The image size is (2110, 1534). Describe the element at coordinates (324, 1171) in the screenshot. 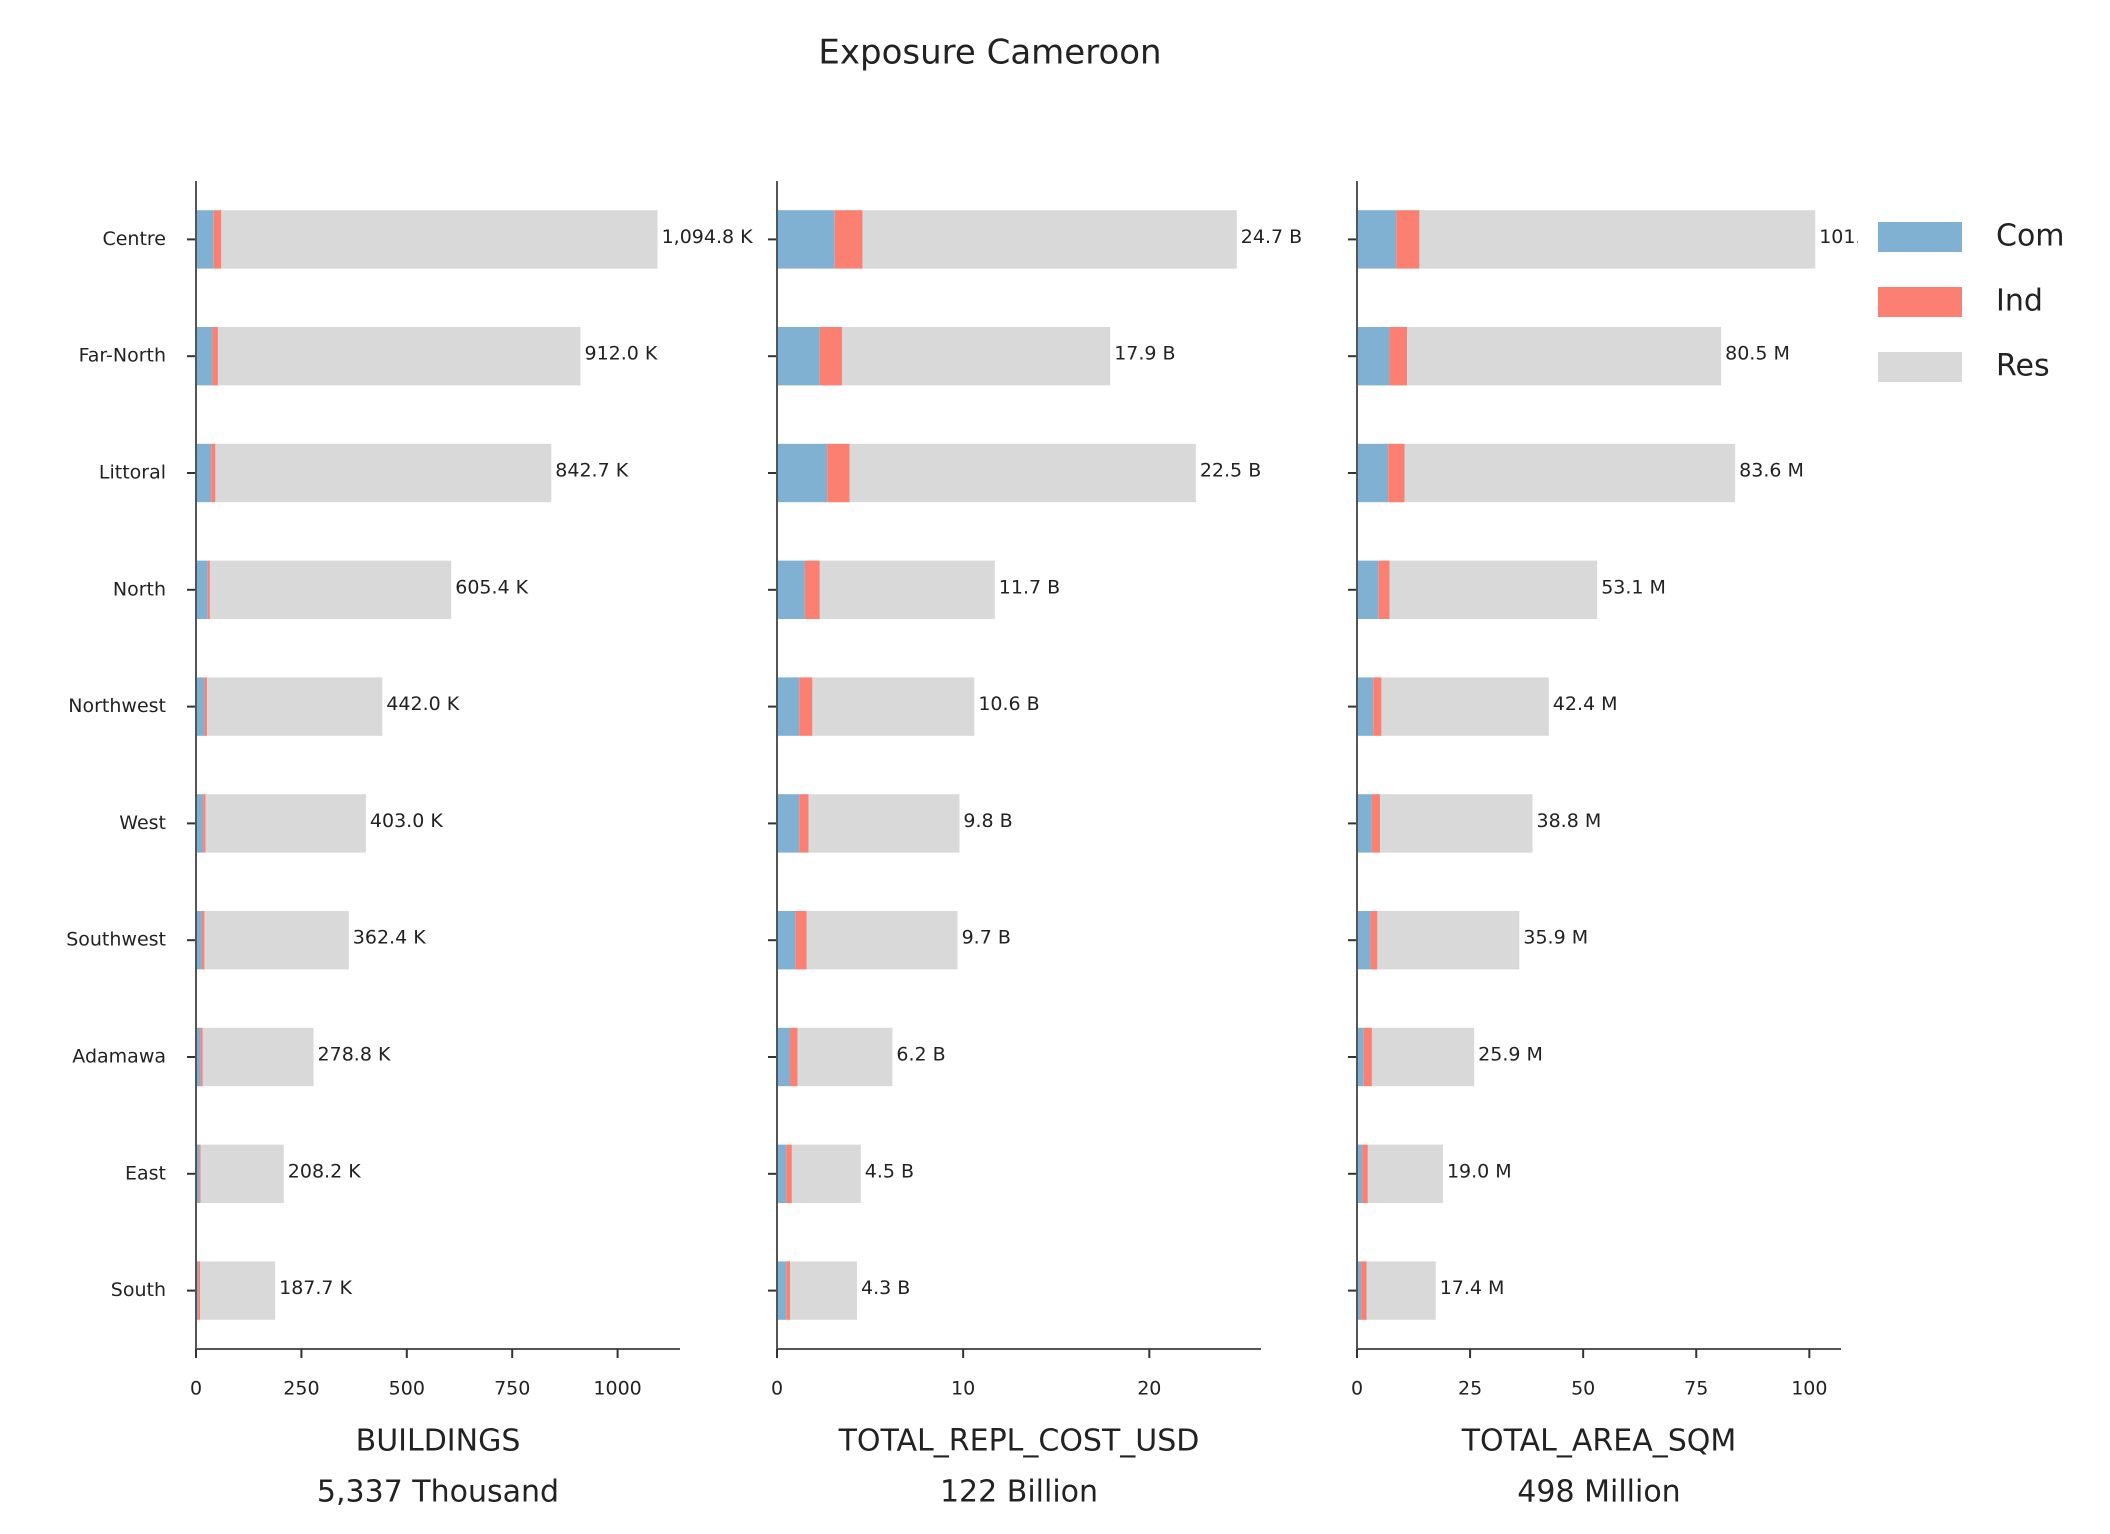

I see `value-label: 208.2 K` at that location.